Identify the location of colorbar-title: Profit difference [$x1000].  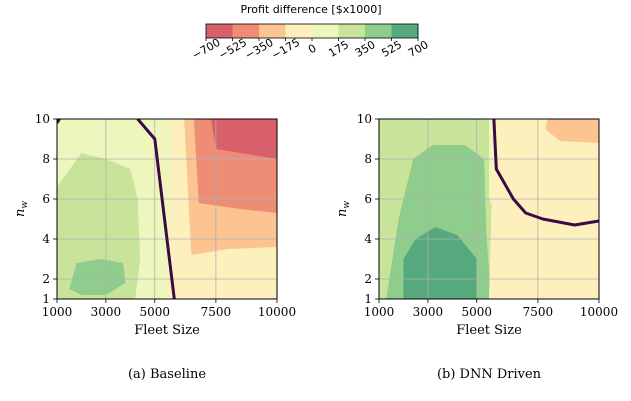
(311, 9).